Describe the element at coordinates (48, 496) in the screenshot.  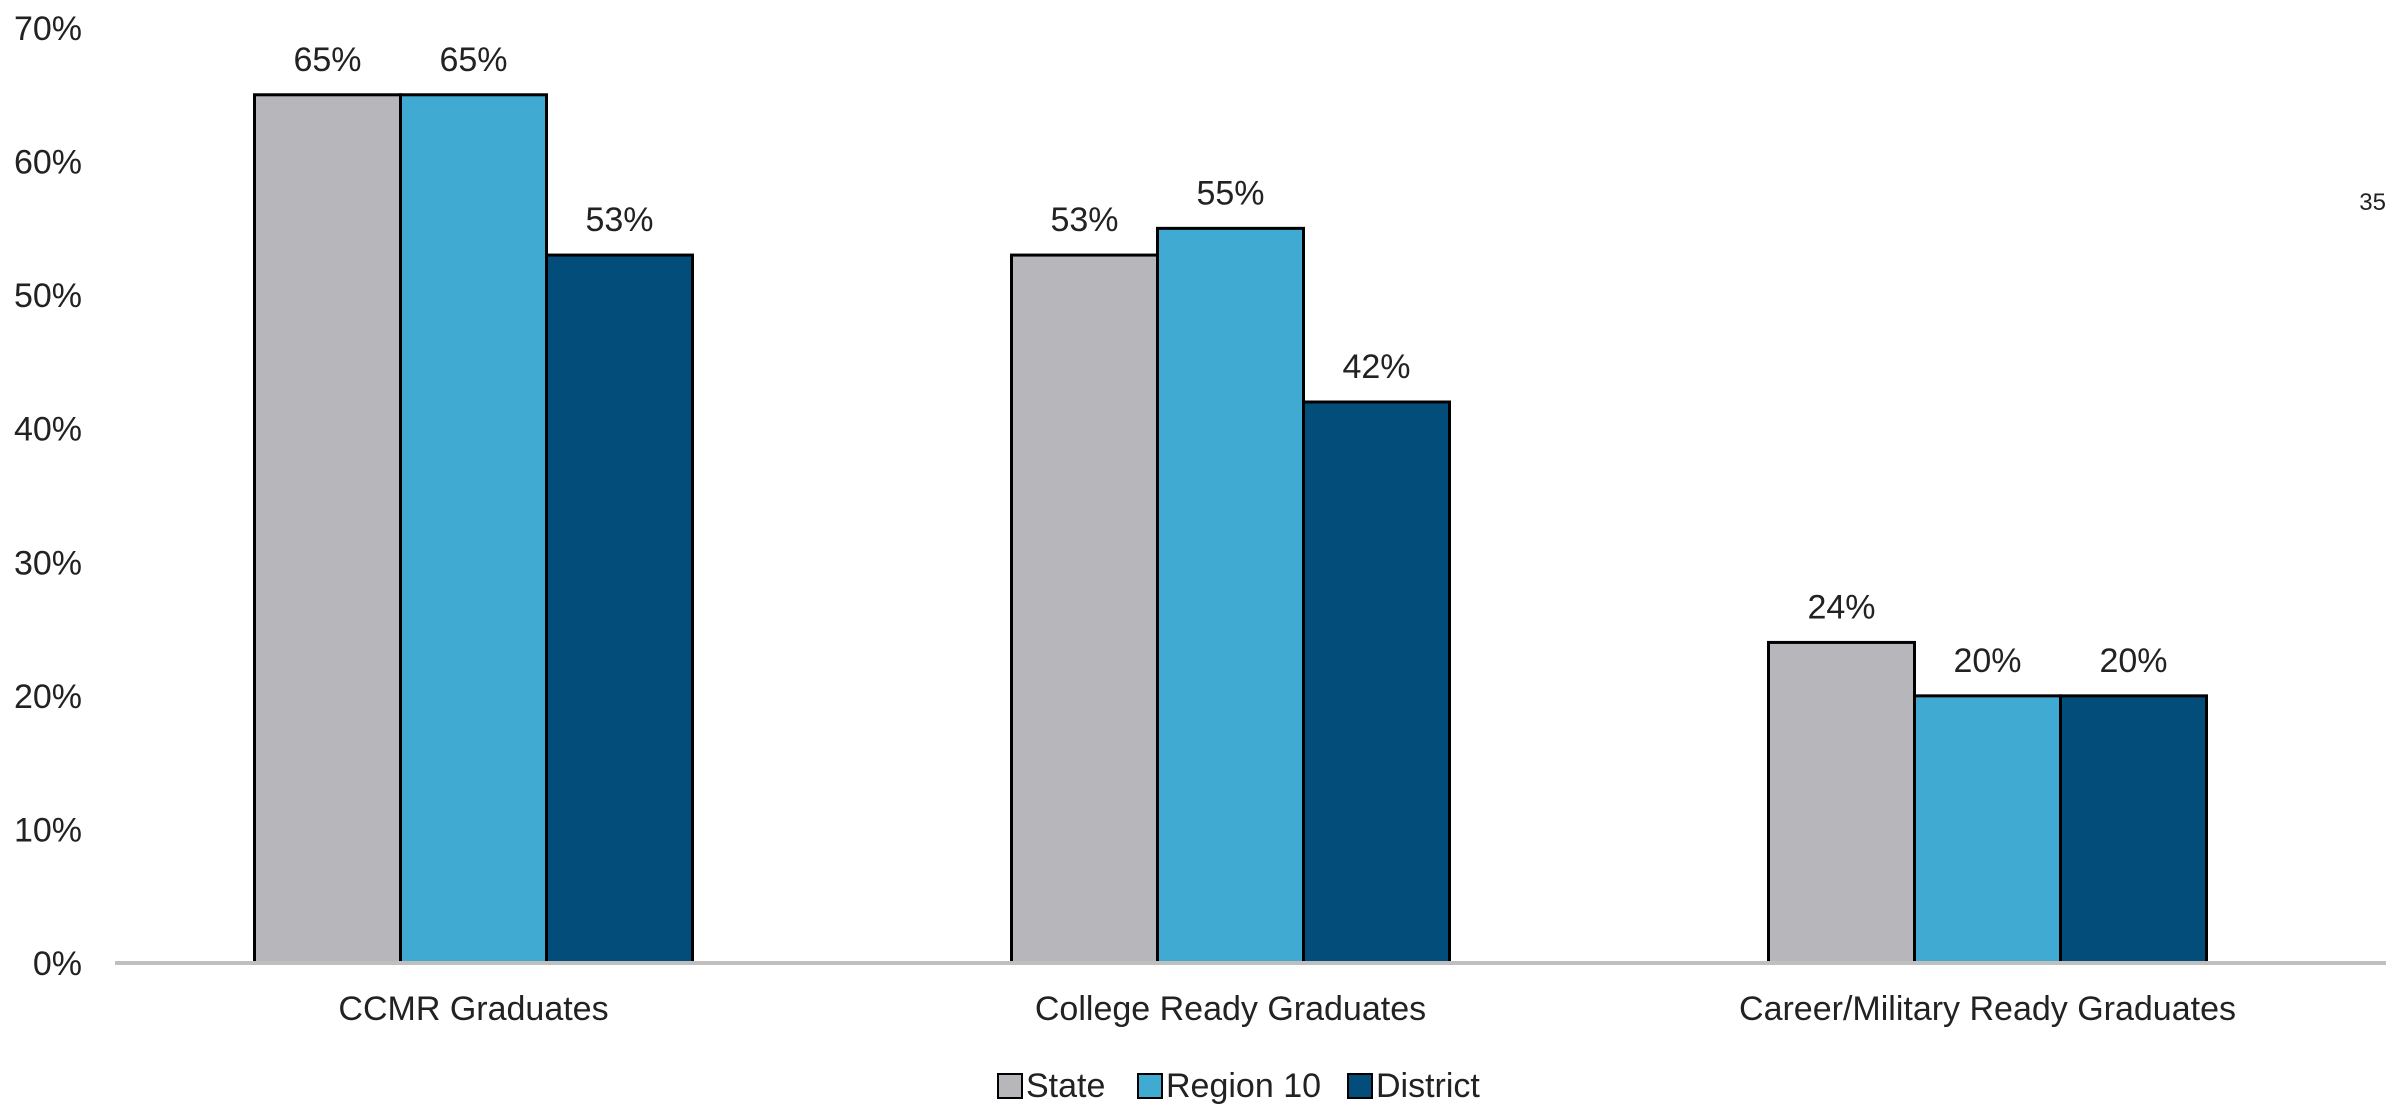
I see `y-axis-ticks: 0% 10% 20% 30% 40% 50% 60% 70%` at that location.